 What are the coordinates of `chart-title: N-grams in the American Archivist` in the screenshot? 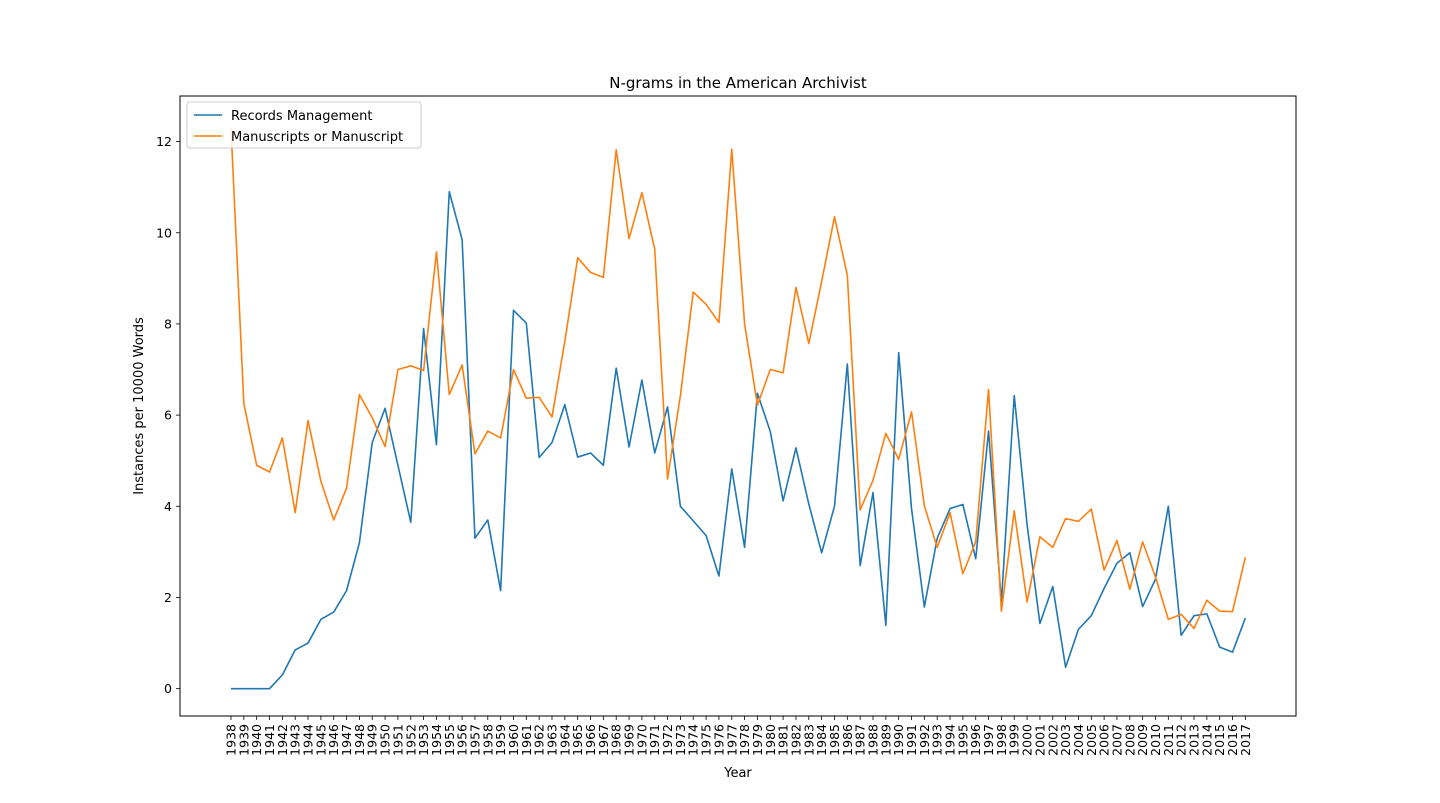 It's located at (738, 83).